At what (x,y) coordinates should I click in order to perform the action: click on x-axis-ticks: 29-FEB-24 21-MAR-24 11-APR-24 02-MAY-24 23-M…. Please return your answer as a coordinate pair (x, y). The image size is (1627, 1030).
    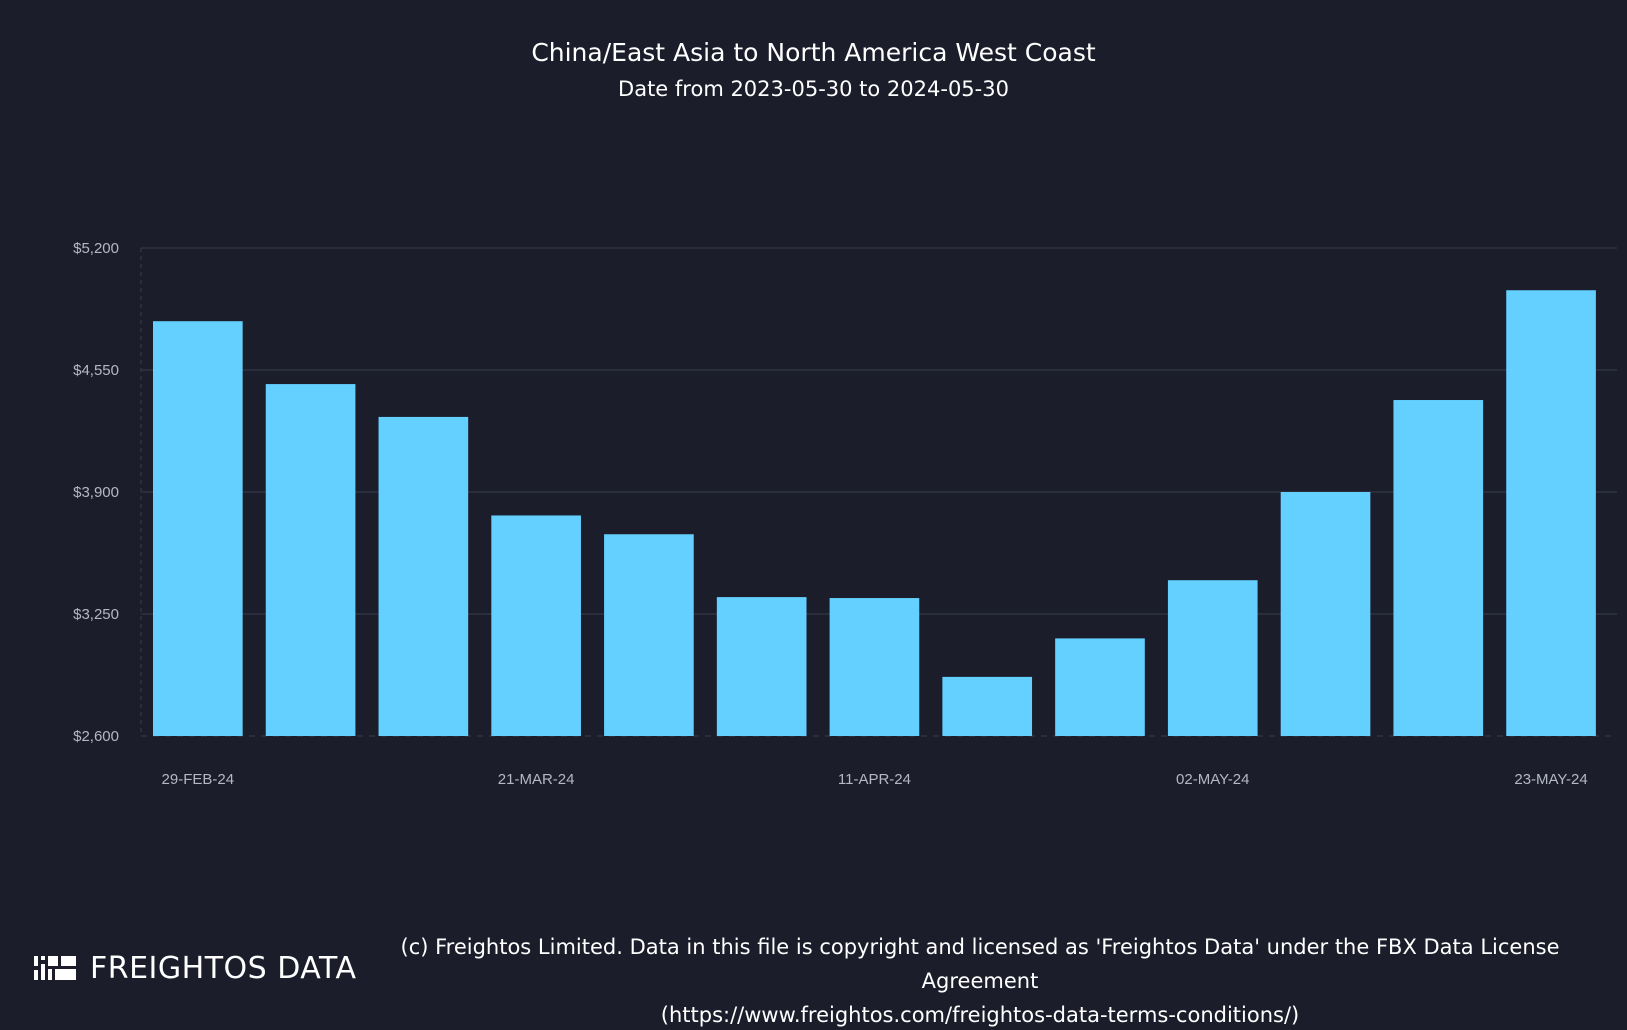
    Looking at the image, I should click on (875, 779).